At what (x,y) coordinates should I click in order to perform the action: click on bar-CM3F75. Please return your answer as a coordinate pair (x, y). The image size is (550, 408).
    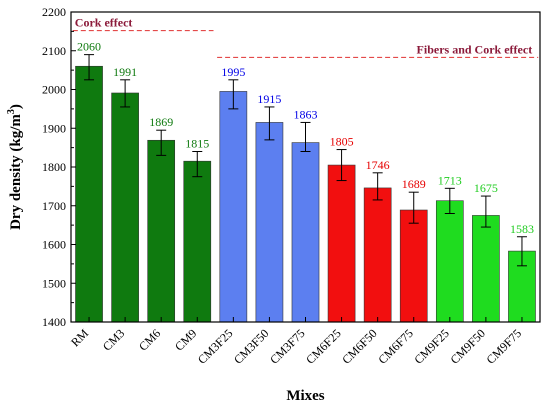
    Looking at the image, I should click on (305, 232).